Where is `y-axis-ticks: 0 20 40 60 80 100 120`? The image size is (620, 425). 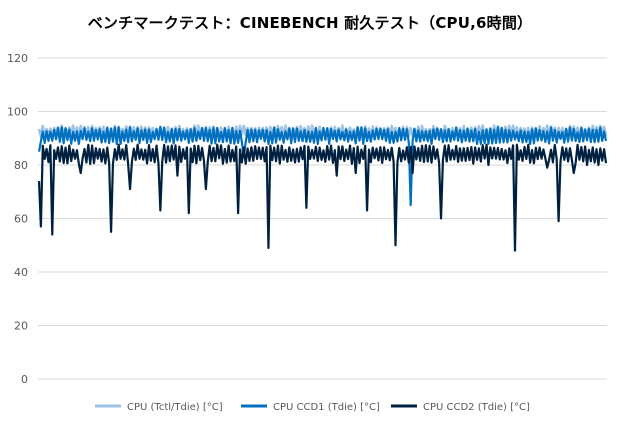
y-axis-ticks: 0 20 40 60 80 100 120 is located at coordinates (17, 219).